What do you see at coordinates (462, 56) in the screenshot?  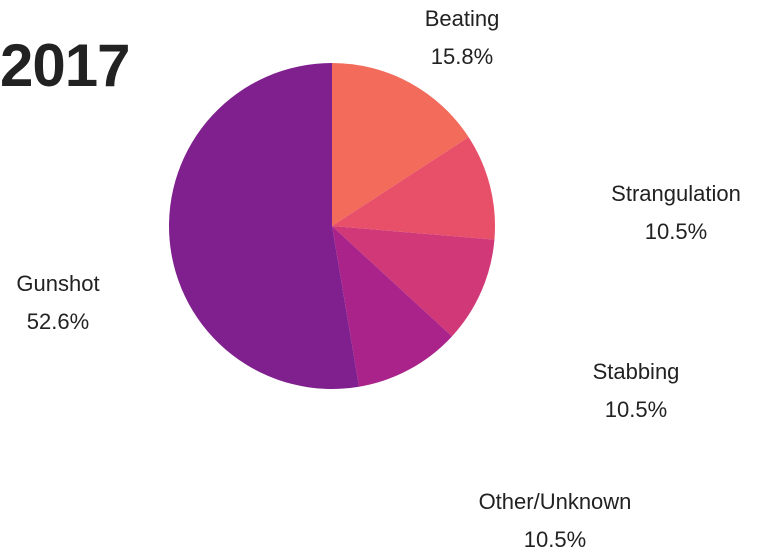 I see `slice-value-label: 15.8%` at bounding box center [462, 56].